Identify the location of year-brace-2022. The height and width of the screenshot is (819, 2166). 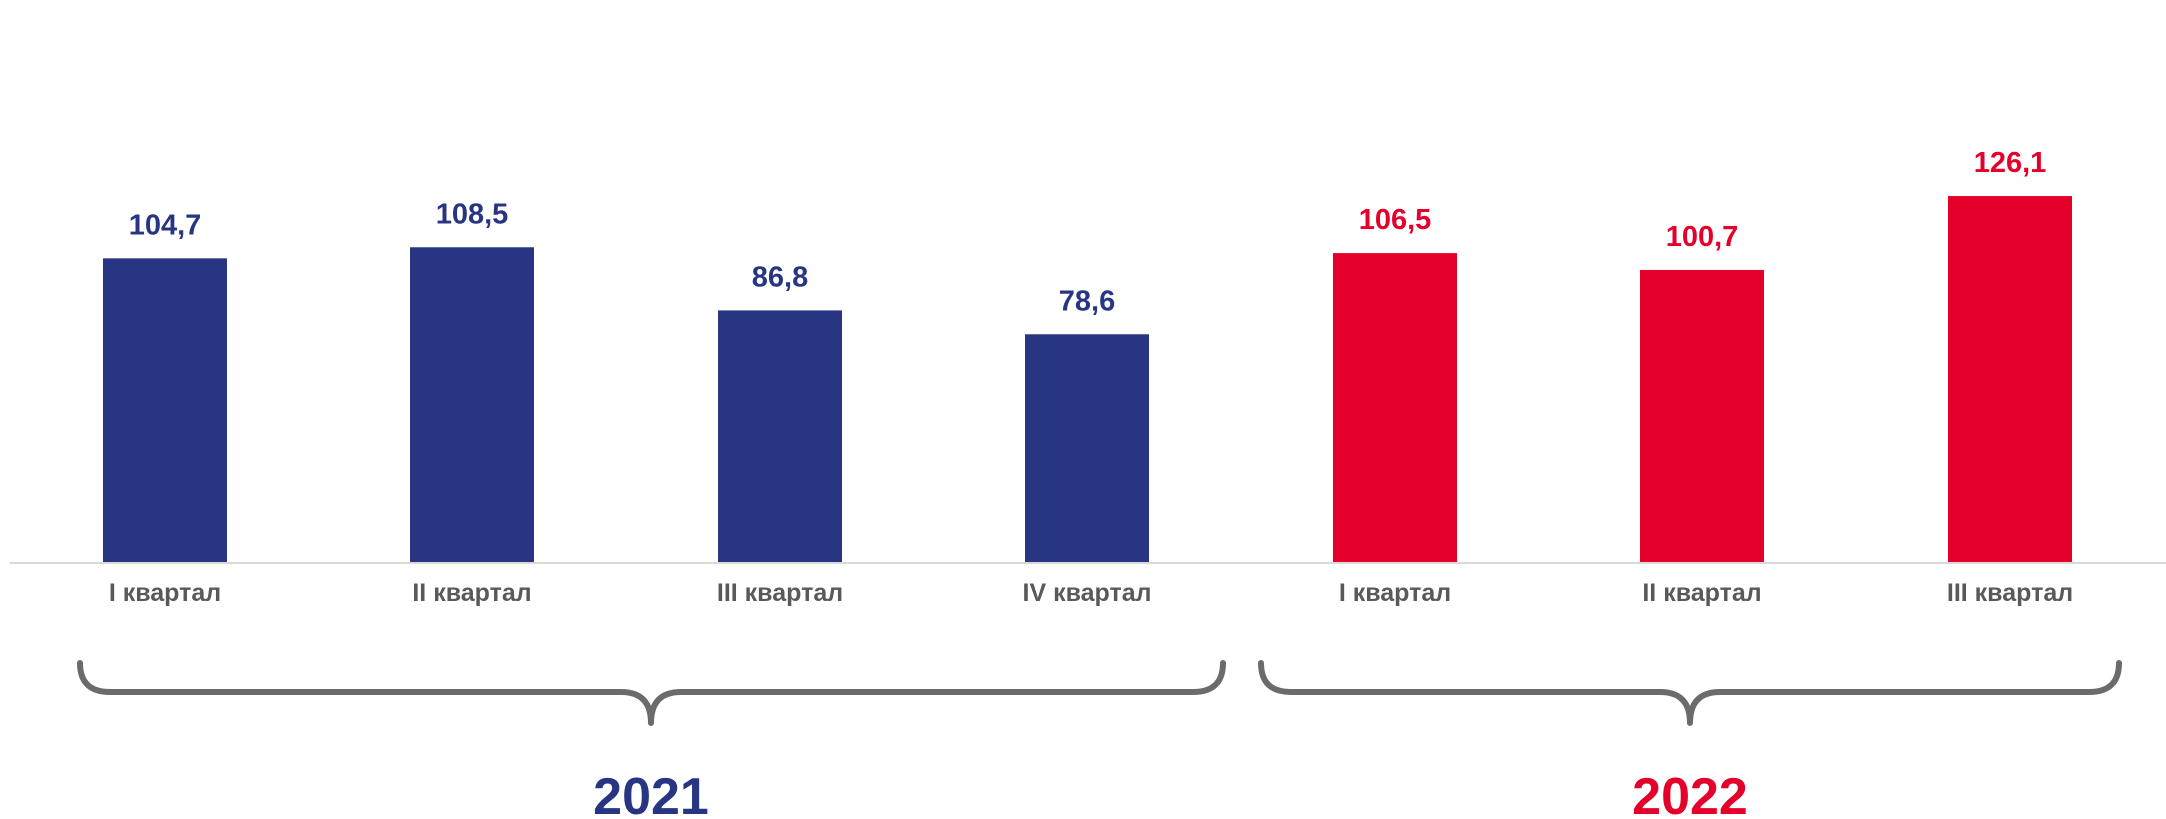
(1690, 693).